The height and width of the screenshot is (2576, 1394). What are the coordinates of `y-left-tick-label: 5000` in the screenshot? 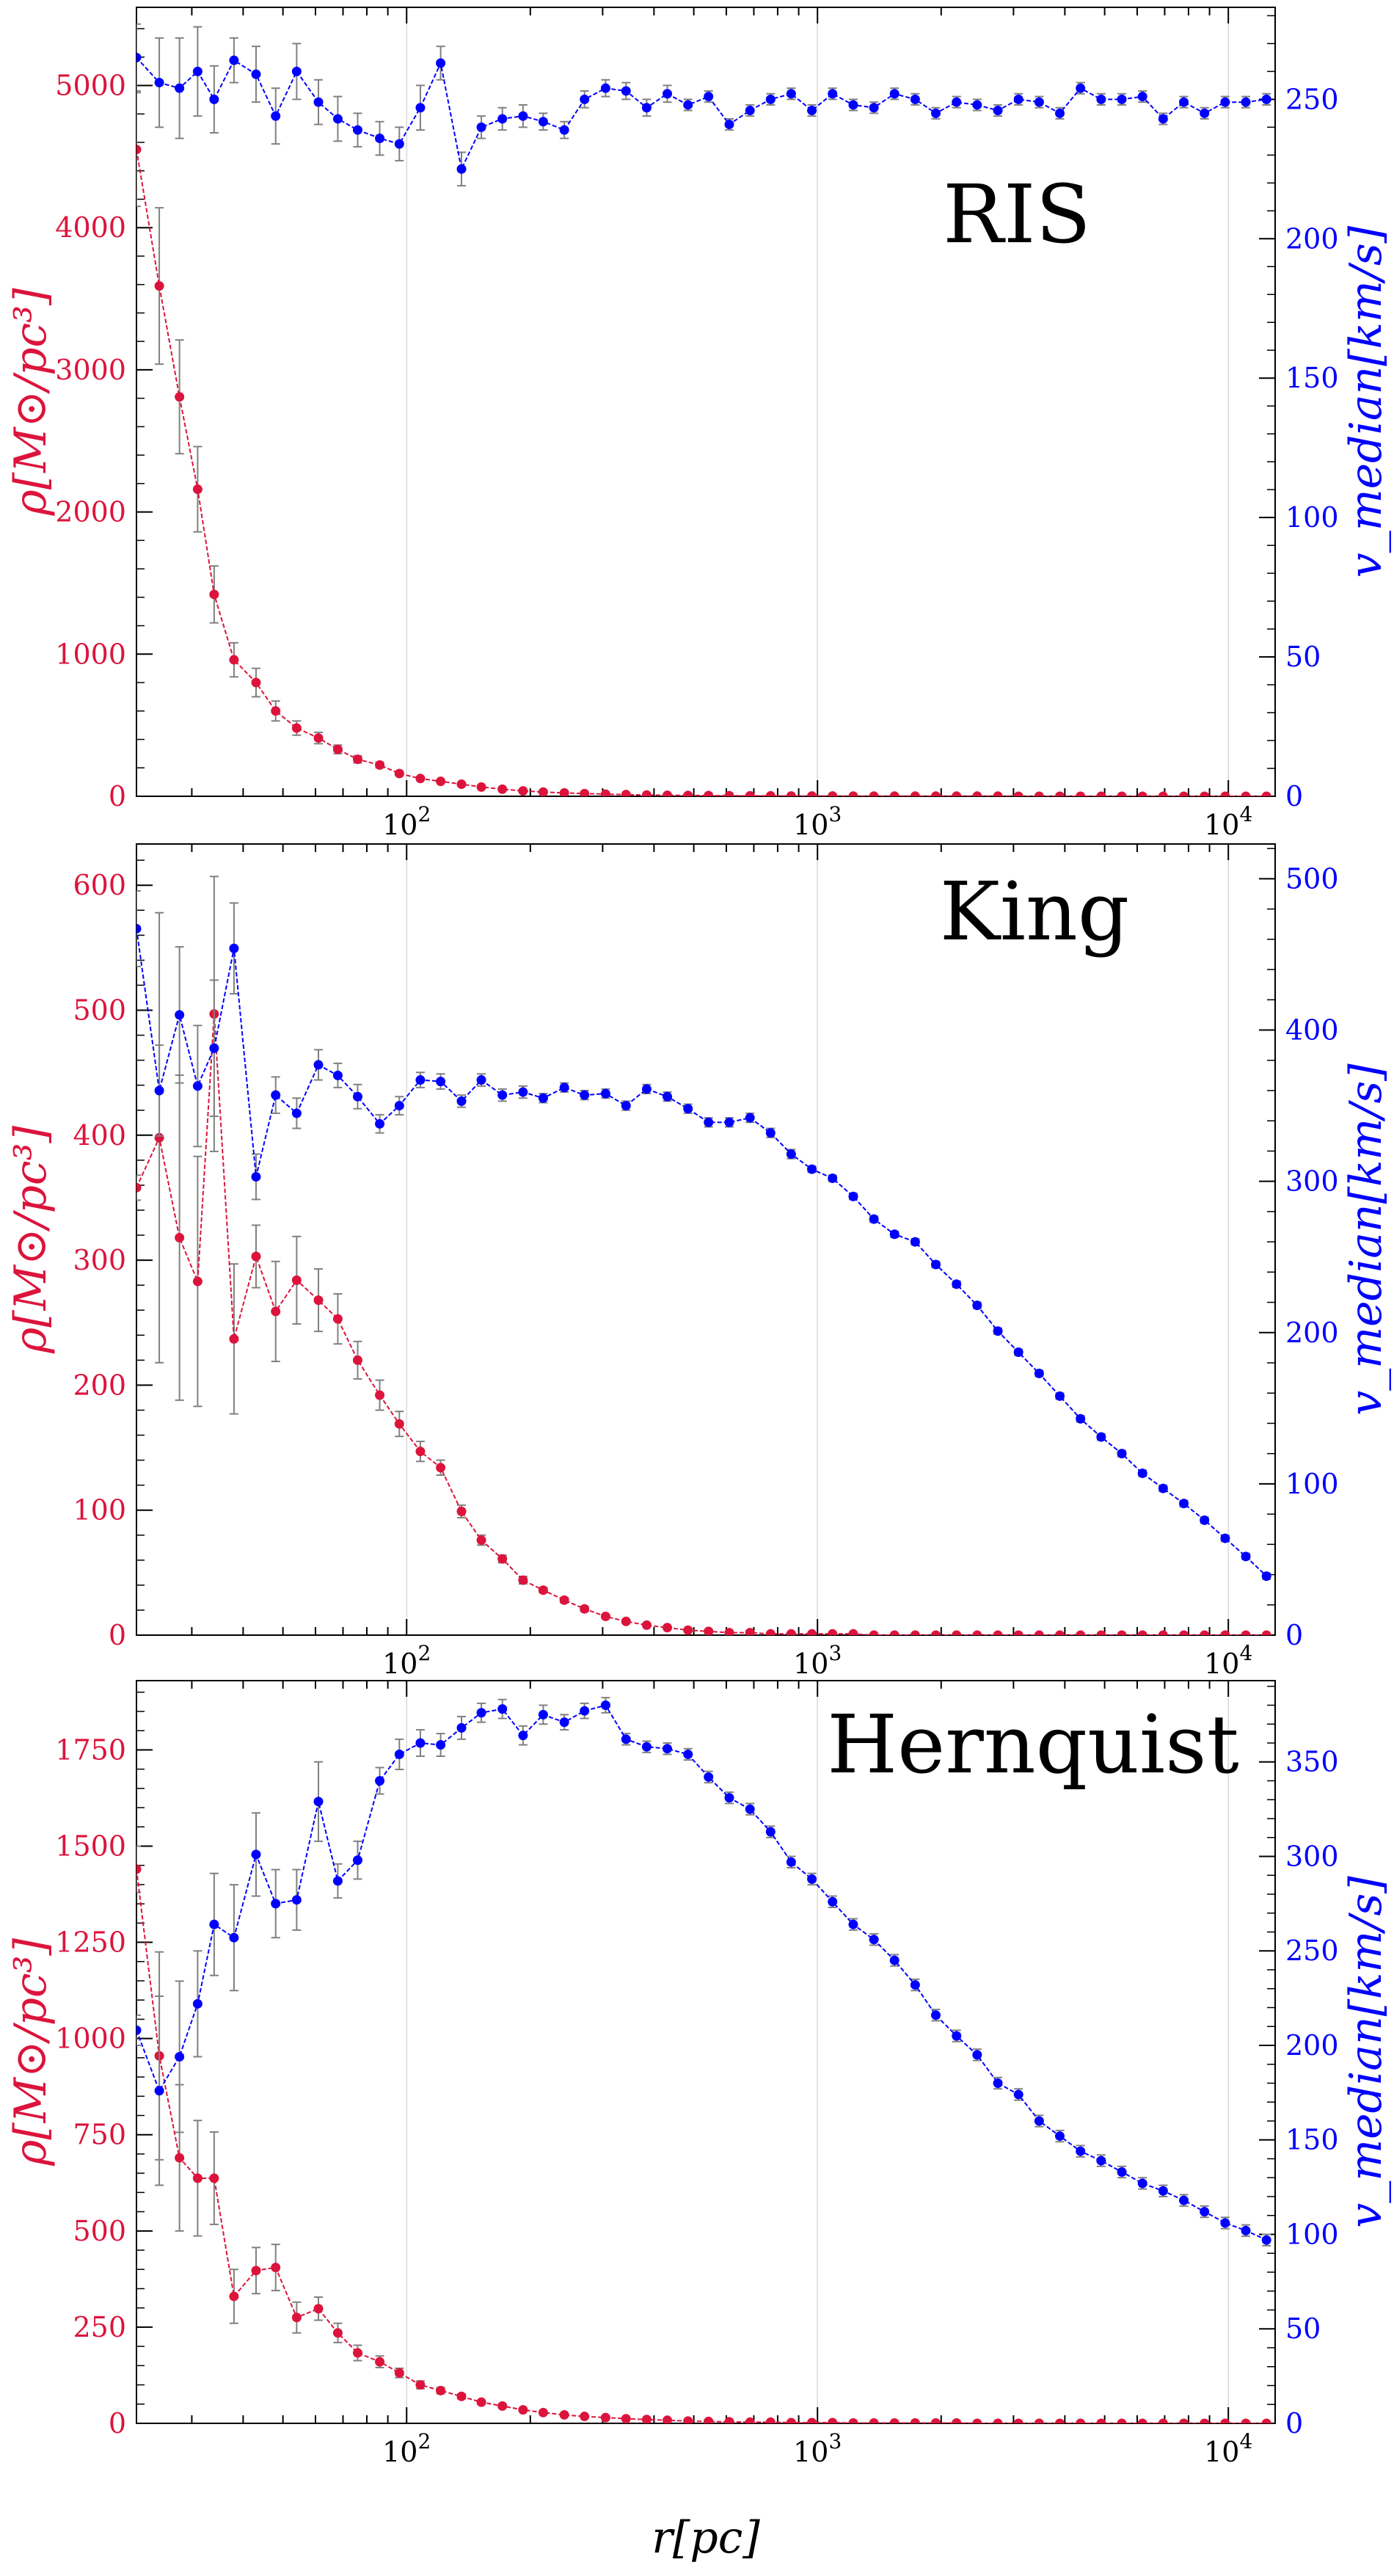 It's located at (91, 86).